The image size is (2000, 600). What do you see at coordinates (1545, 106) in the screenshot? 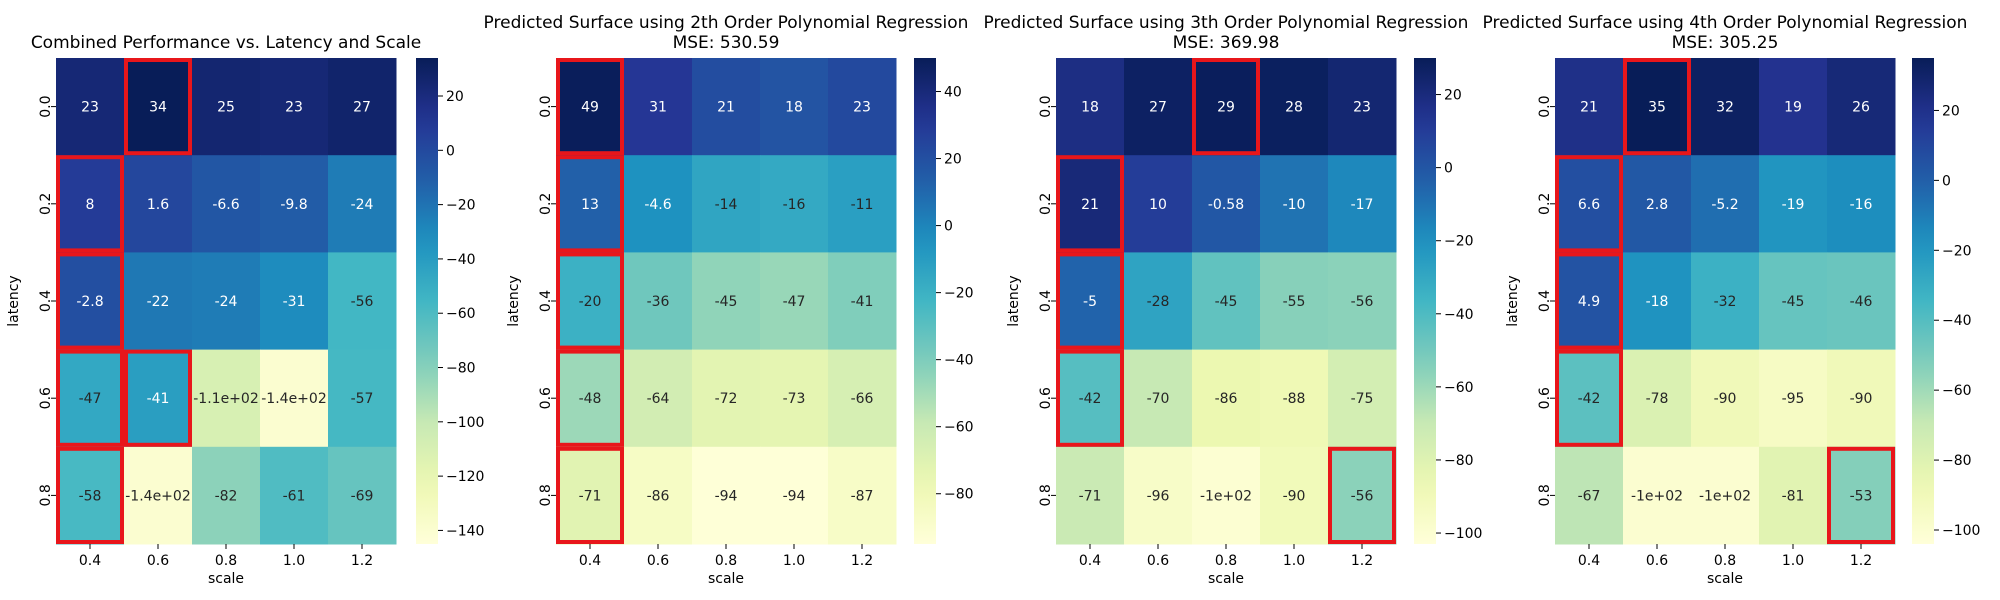
I see `y-tick-label: 0.0` at bounding box center [1545, 106].